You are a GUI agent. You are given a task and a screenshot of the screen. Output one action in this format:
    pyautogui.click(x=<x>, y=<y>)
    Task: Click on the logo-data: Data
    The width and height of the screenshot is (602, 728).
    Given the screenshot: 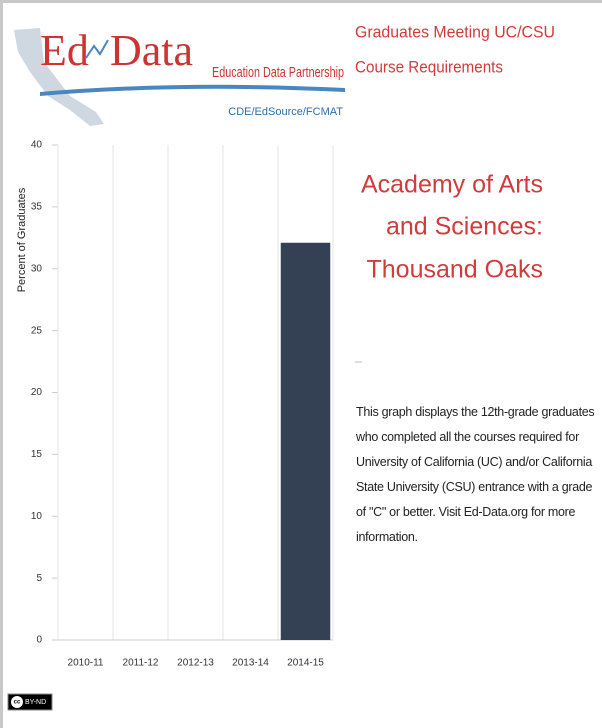 What is the action you would take?
    pyautogui.click(x=151, y=50)
    